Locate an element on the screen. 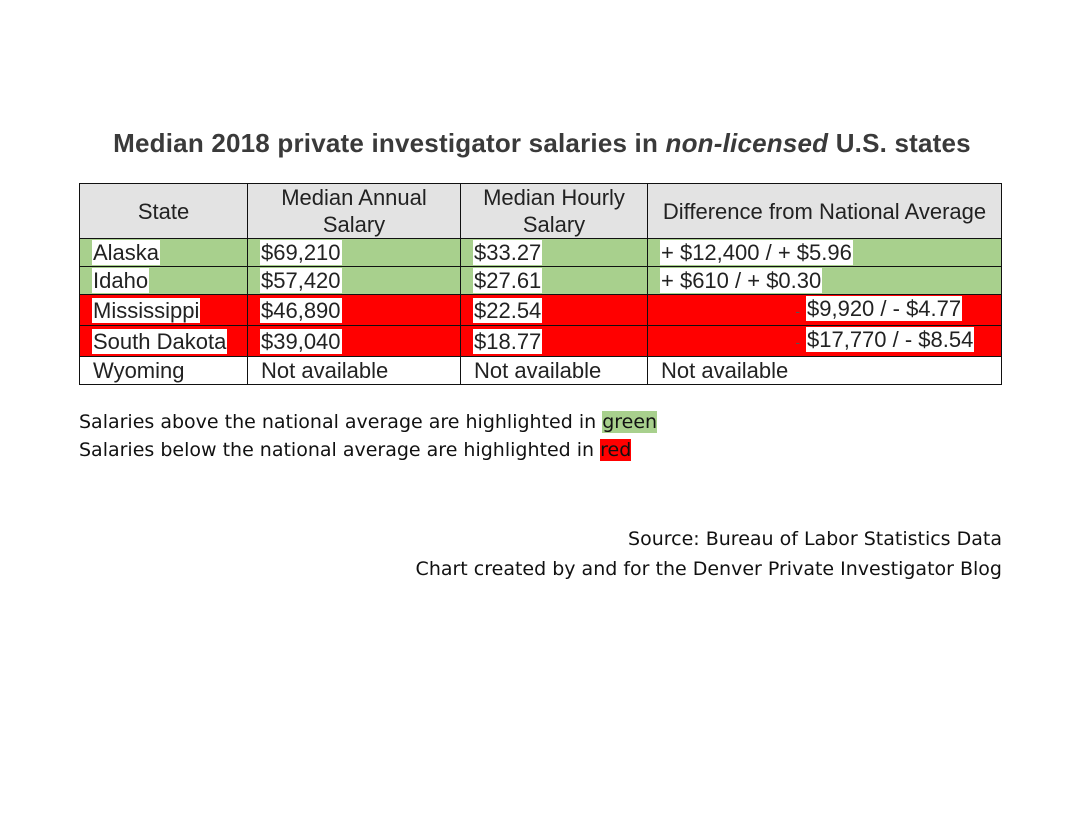  cell-state: Wyoming is located at coordinates (163, 370).